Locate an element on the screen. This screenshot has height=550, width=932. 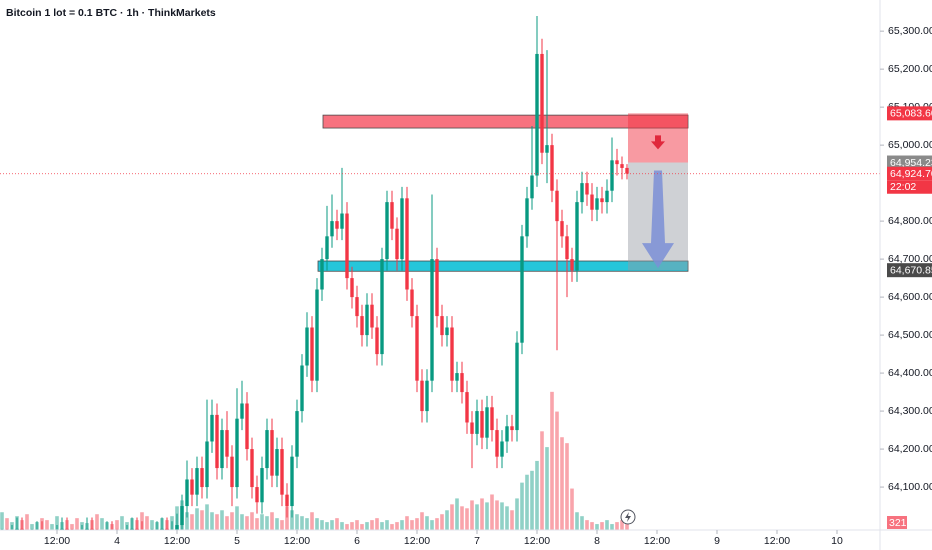
y-tick-label: 64,200.00 is located at coordinates (910, 449).